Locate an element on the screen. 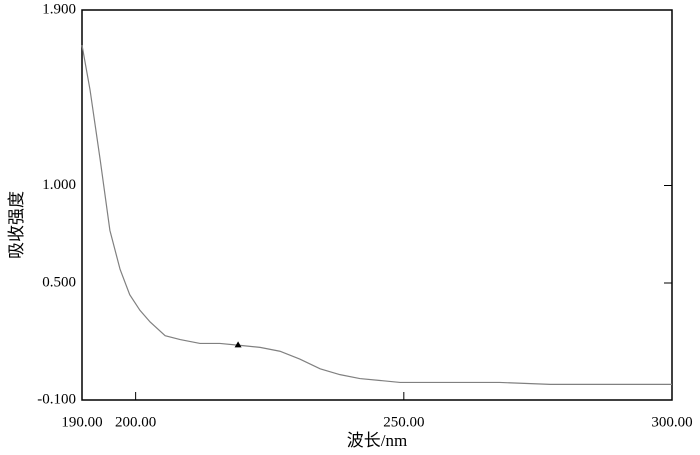  y-axis-title: 吸收强度 is located at coordinates (16, 225).